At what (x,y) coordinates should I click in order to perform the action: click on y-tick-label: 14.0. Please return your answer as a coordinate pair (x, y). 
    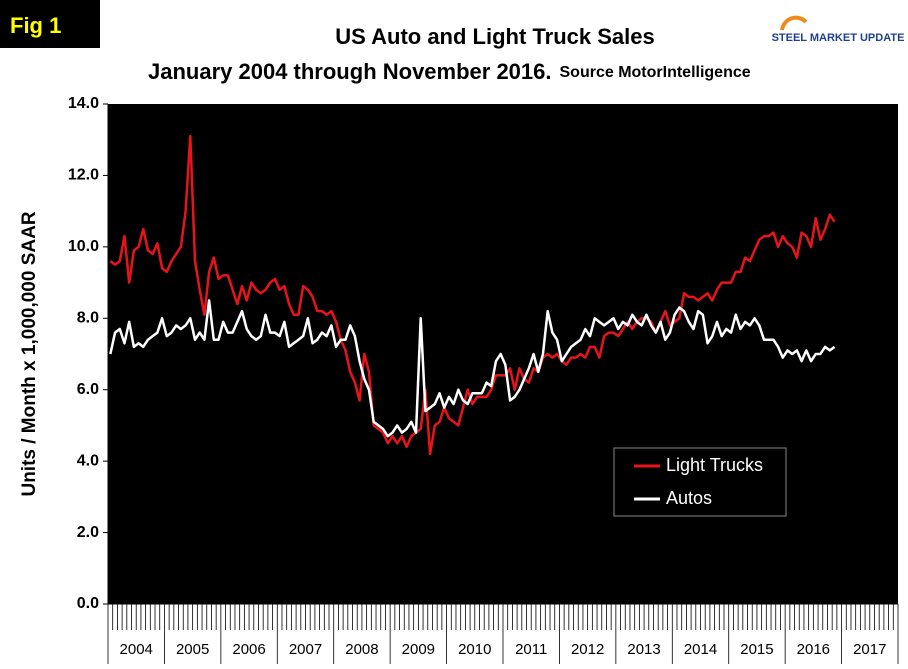
    Looking at the image, I should click on (83, 103).